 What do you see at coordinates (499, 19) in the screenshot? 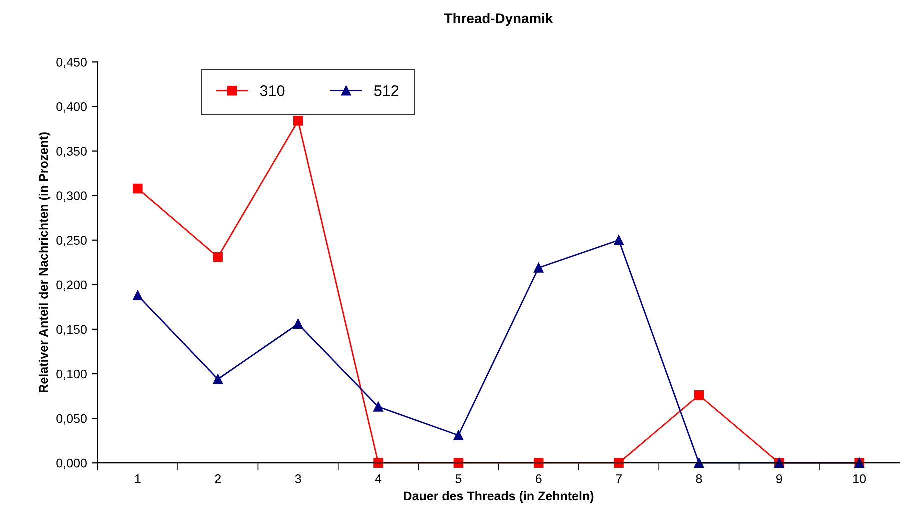
I see `chart-title: Thread-Dynamik` at bounding box center [499, 19].